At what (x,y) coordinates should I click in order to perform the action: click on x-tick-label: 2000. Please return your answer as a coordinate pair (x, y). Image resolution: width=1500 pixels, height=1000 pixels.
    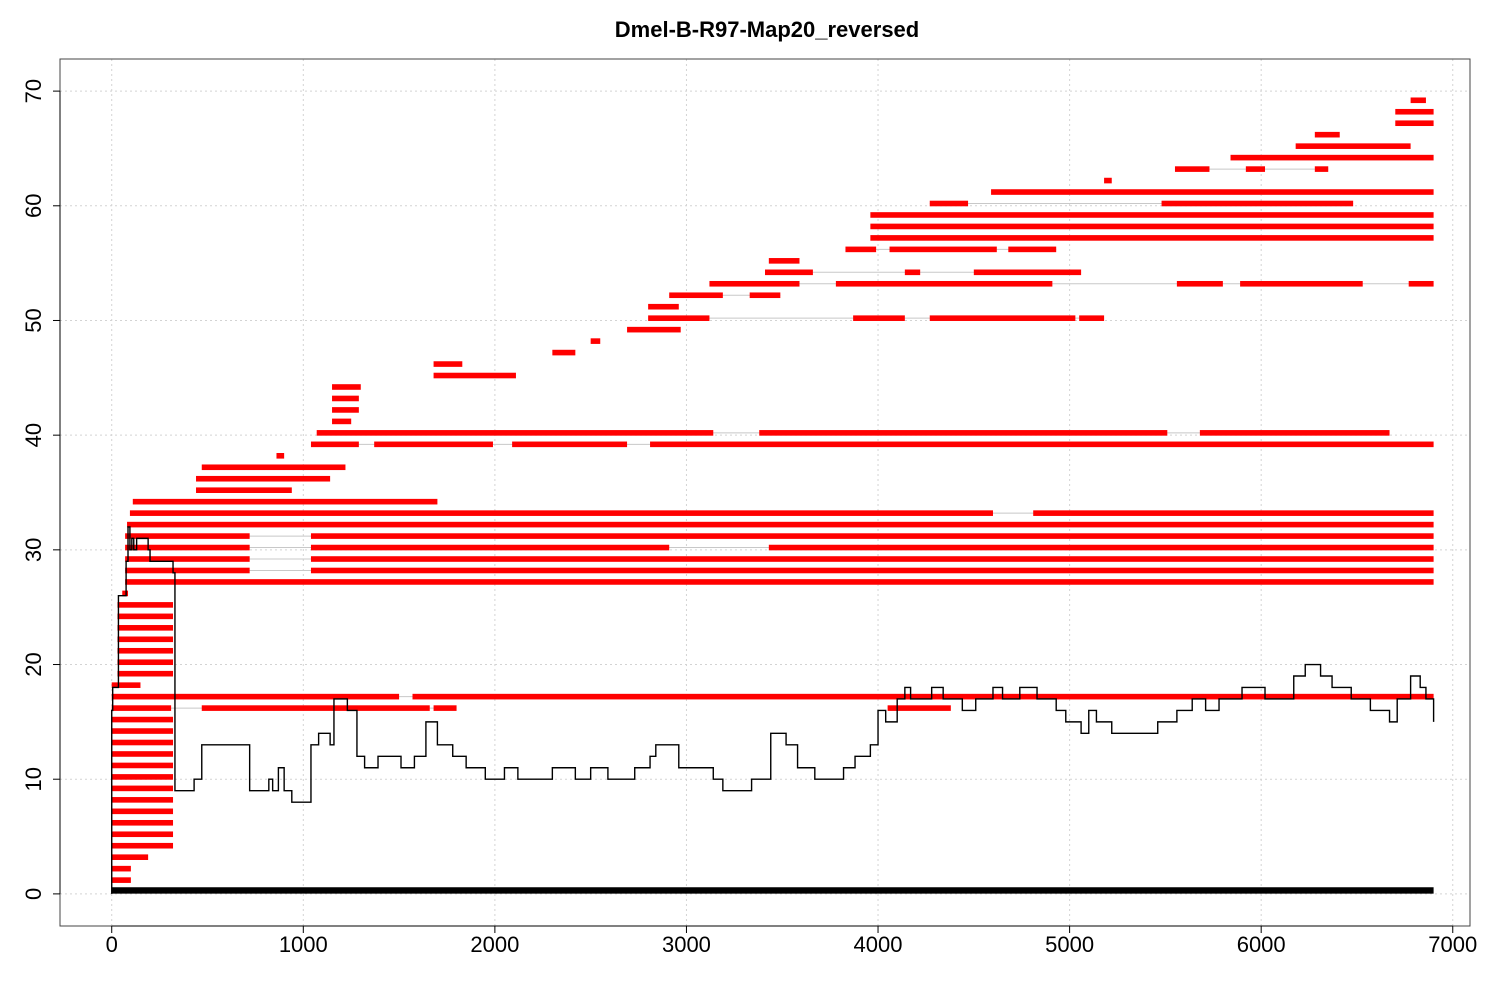
    Looking at the image, I should click on (494, 944).